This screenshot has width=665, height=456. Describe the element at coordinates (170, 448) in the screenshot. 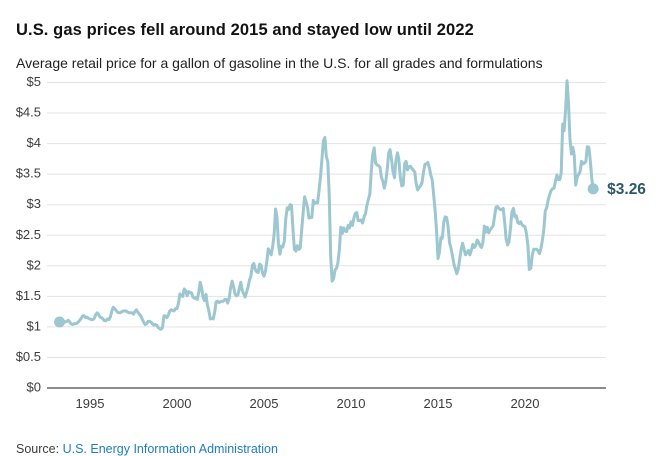

I see `source-link: U.S. Energy Information Administration` at that location.